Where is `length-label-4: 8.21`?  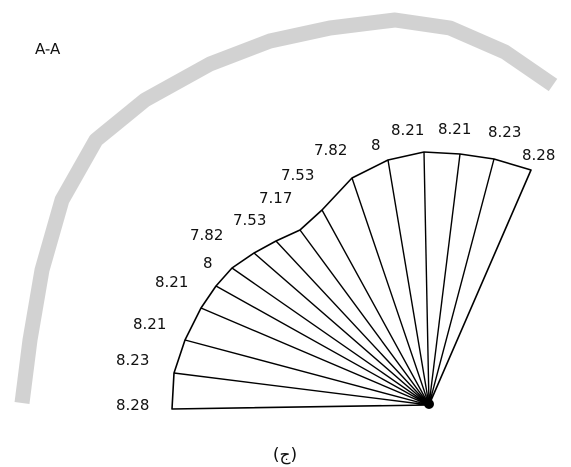 length-label-4: 8.21 is located at coordinates (171, 282).